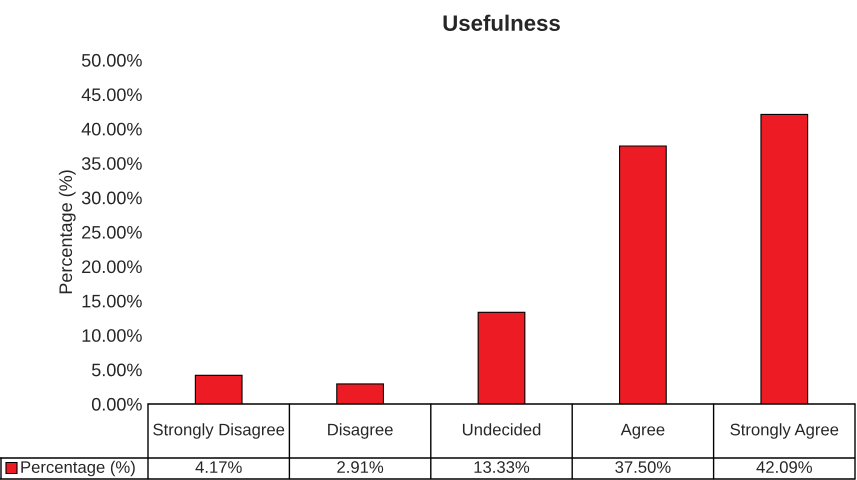  What do you see at coordinates (78, 468) in the screenshot?
I see `legend-label: Percentage (%)` at bounding box center [78, 468].